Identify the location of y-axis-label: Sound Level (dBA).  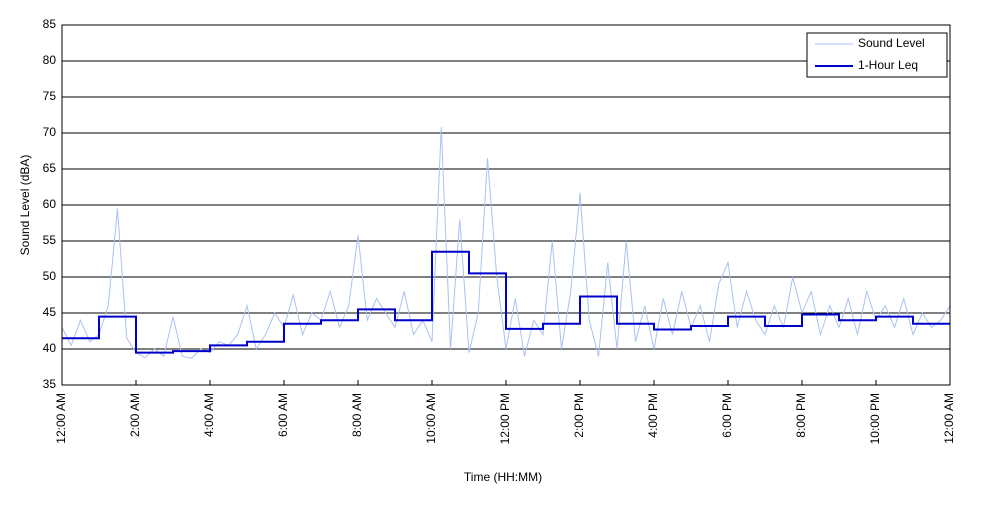
(25, 205).